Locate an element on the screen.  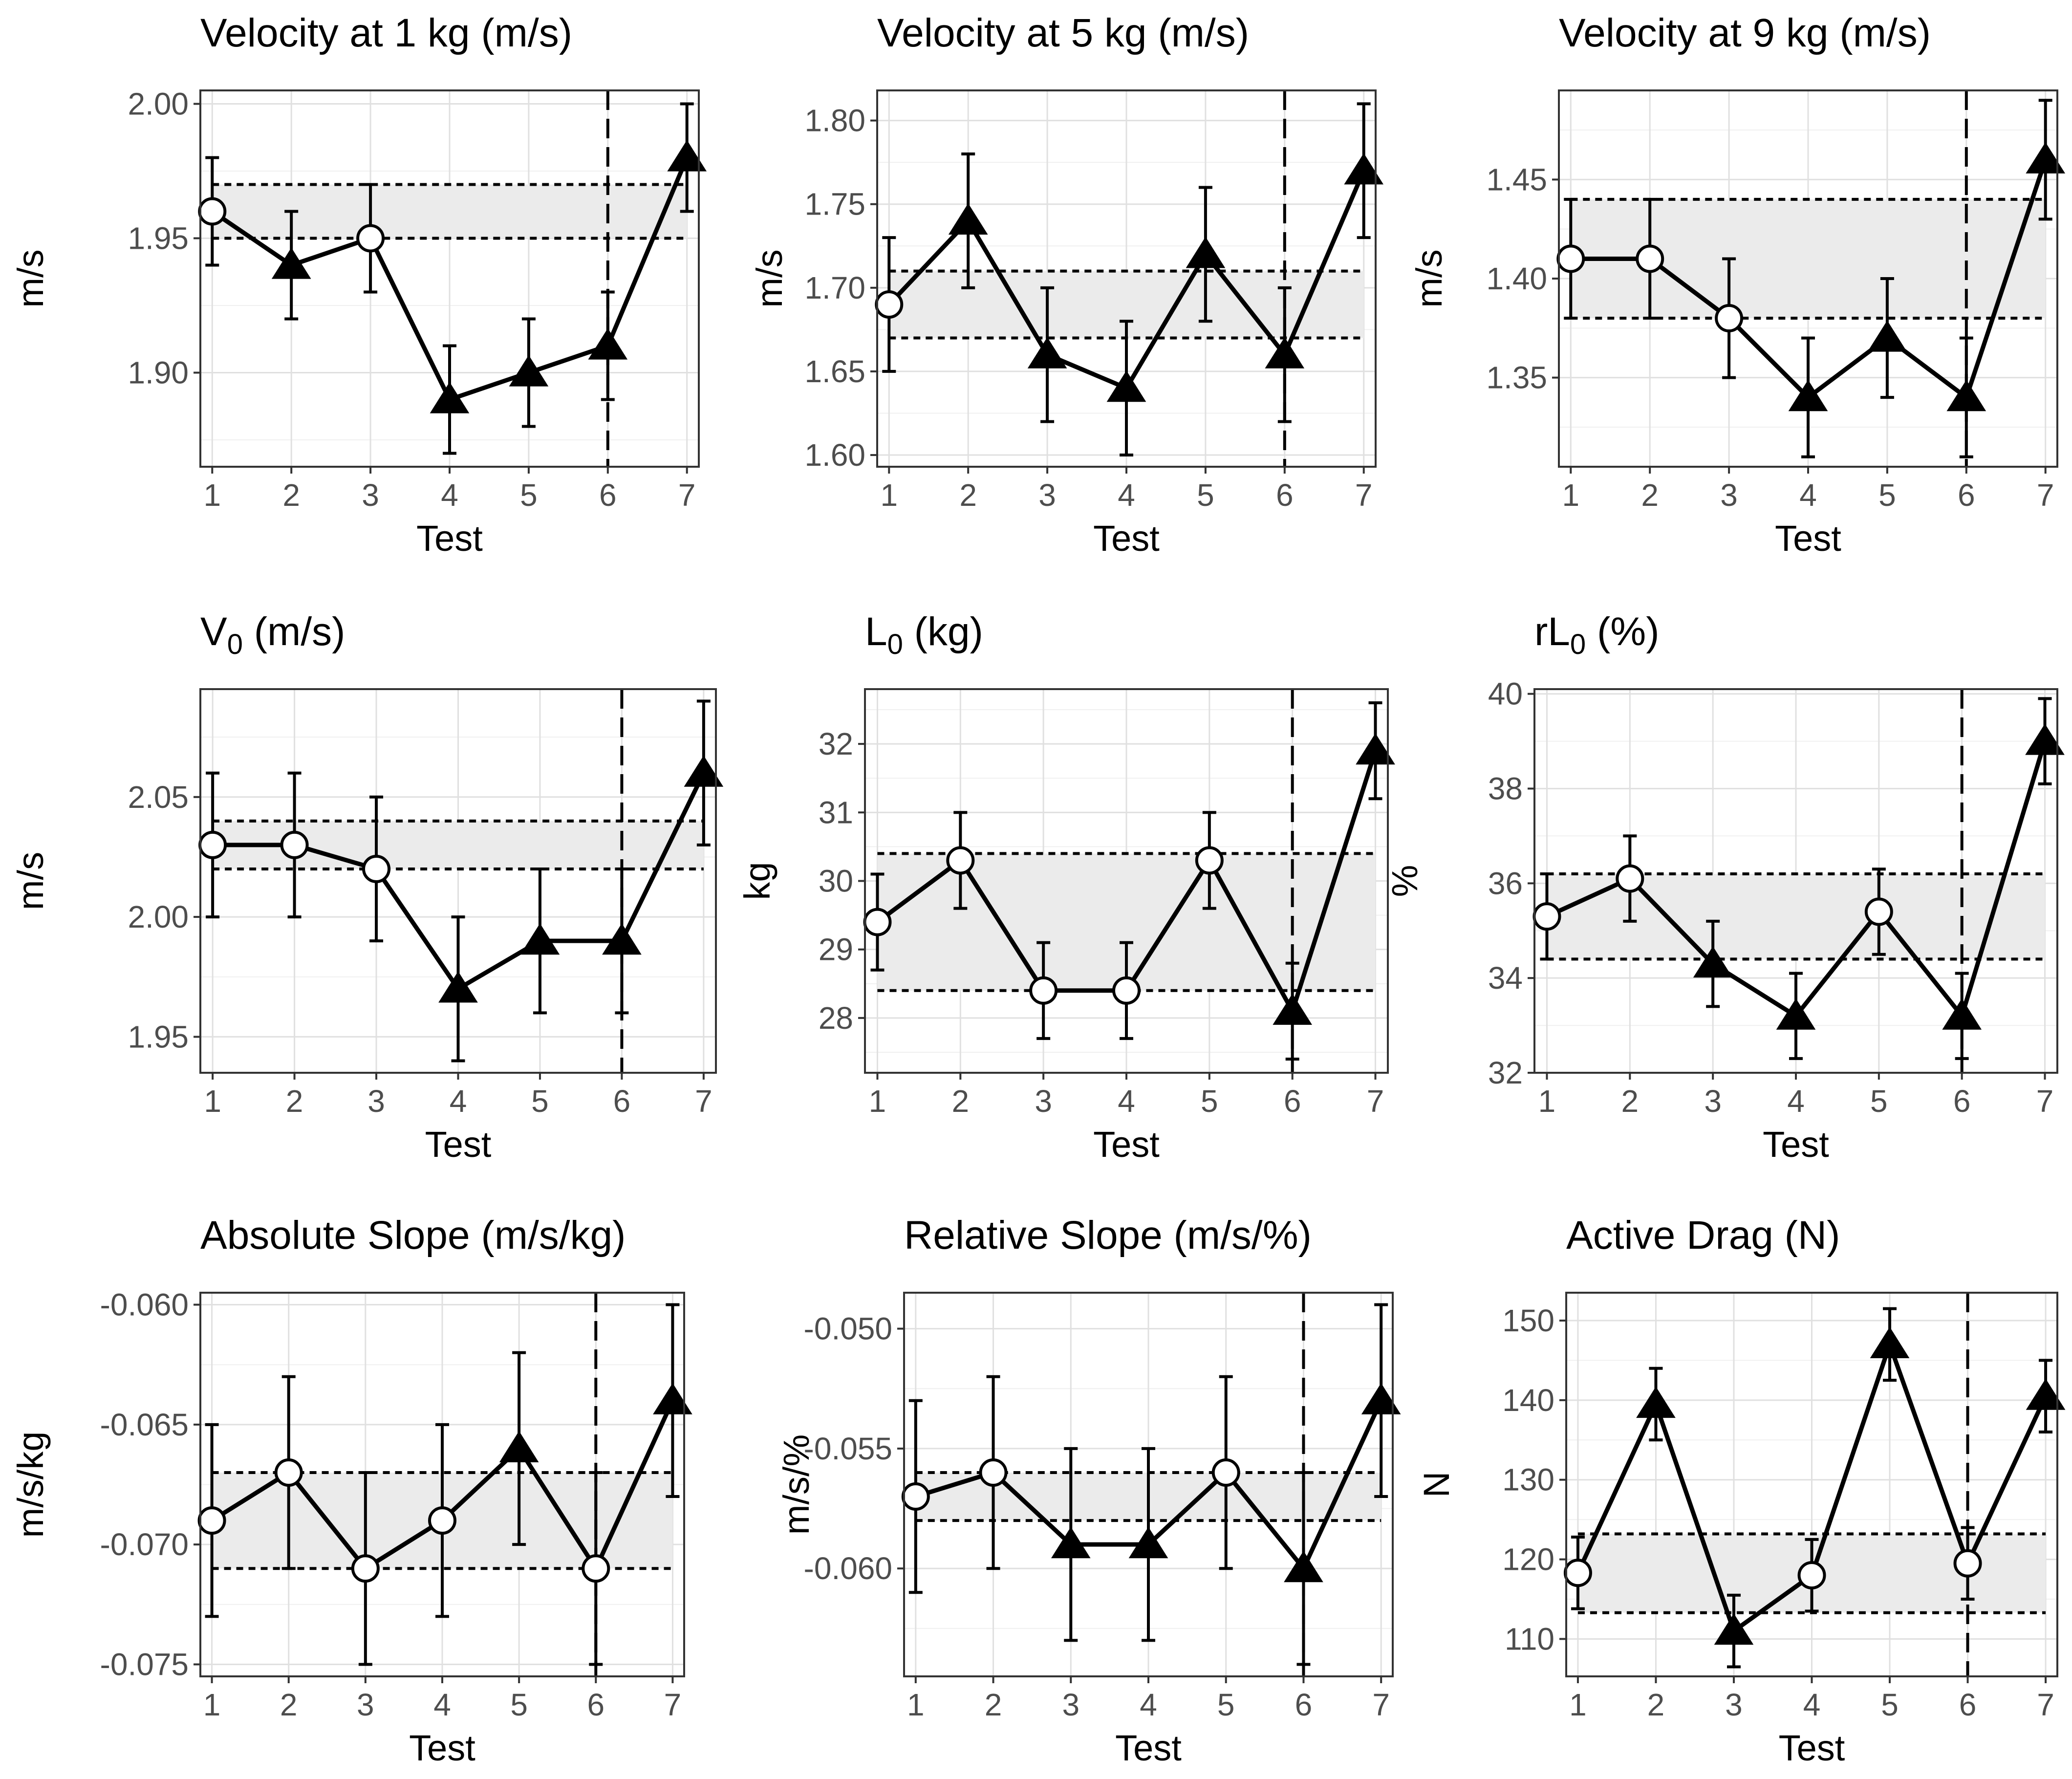
y-tick-label: 1.35 is located at coordinates (1516, 377).